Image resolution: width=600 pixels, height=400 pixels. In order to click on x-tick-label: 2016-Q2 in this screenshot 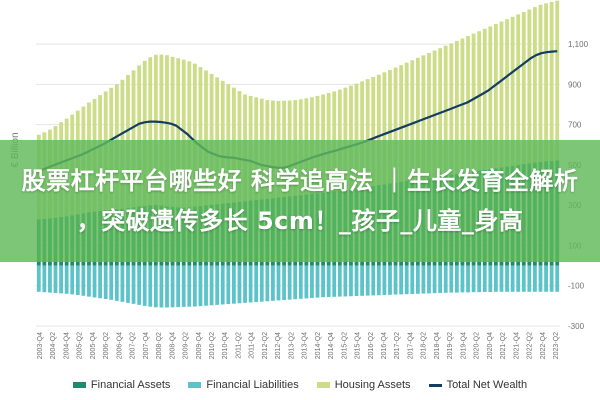, I will do `click(371, 345)`.